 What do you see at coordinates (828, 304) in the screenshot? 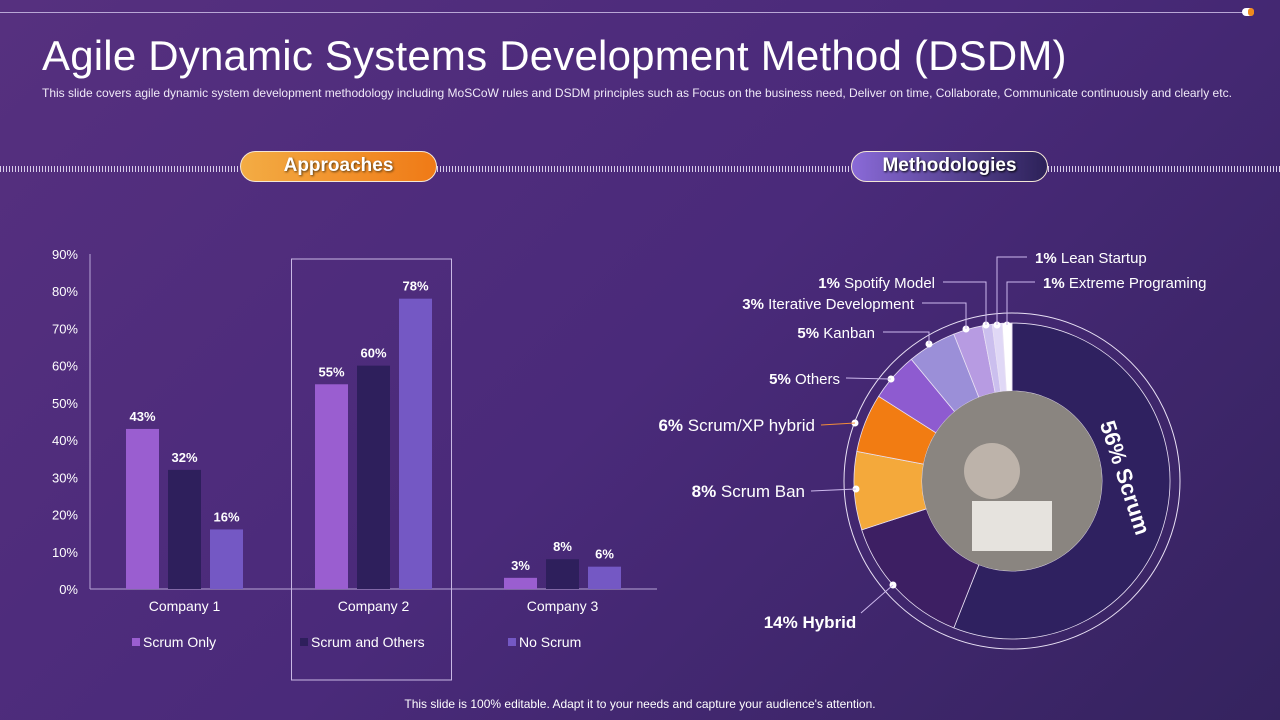
I see `slice-label: 3% Iterative Development` at bounding box center [828, 304].